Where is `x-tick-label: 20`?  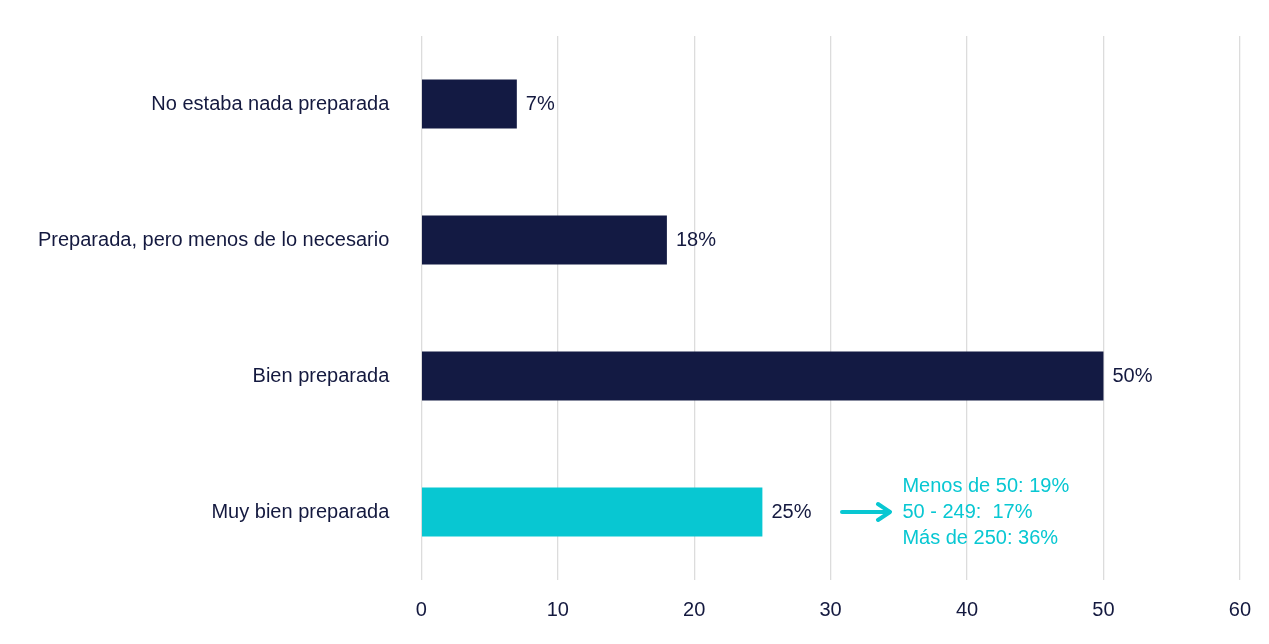
x-tick-label: 20 is located at coordinates (694, 608).